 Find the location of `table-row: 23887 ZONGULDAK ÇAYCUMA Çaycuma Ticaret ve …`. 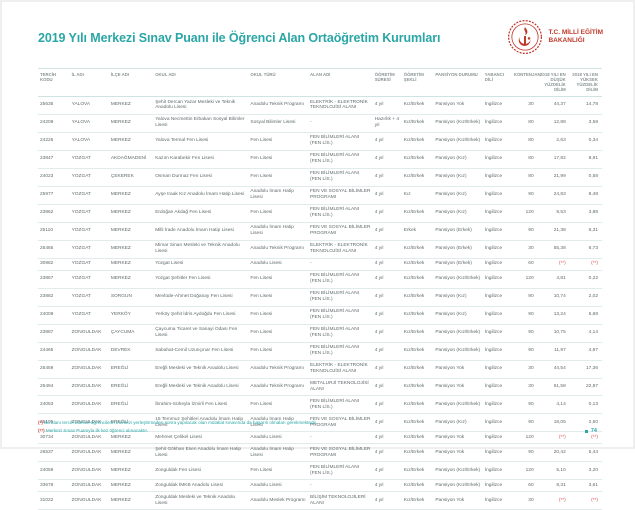

table-row: 23887 ZONGULDAK ÇAYCUMA Çaycuma Ticaret ve … is located at coordinates (320, 333).